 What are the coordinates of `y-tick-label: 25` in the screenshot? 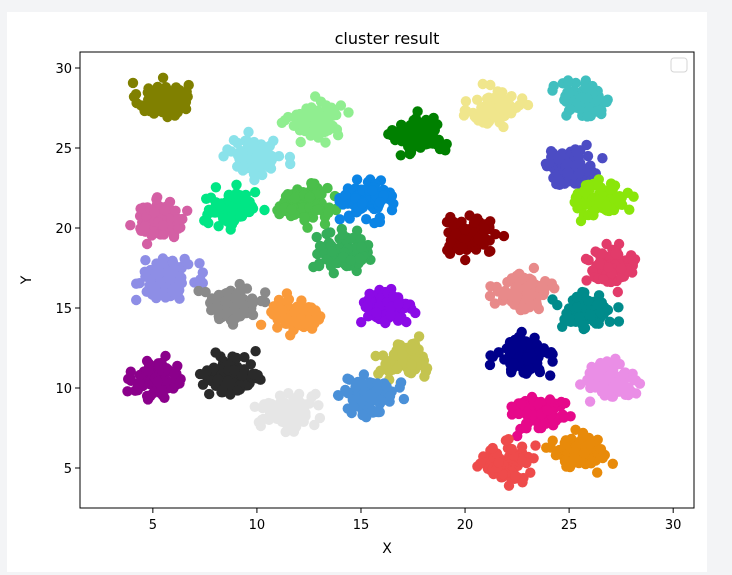 It's located at (63, 149).